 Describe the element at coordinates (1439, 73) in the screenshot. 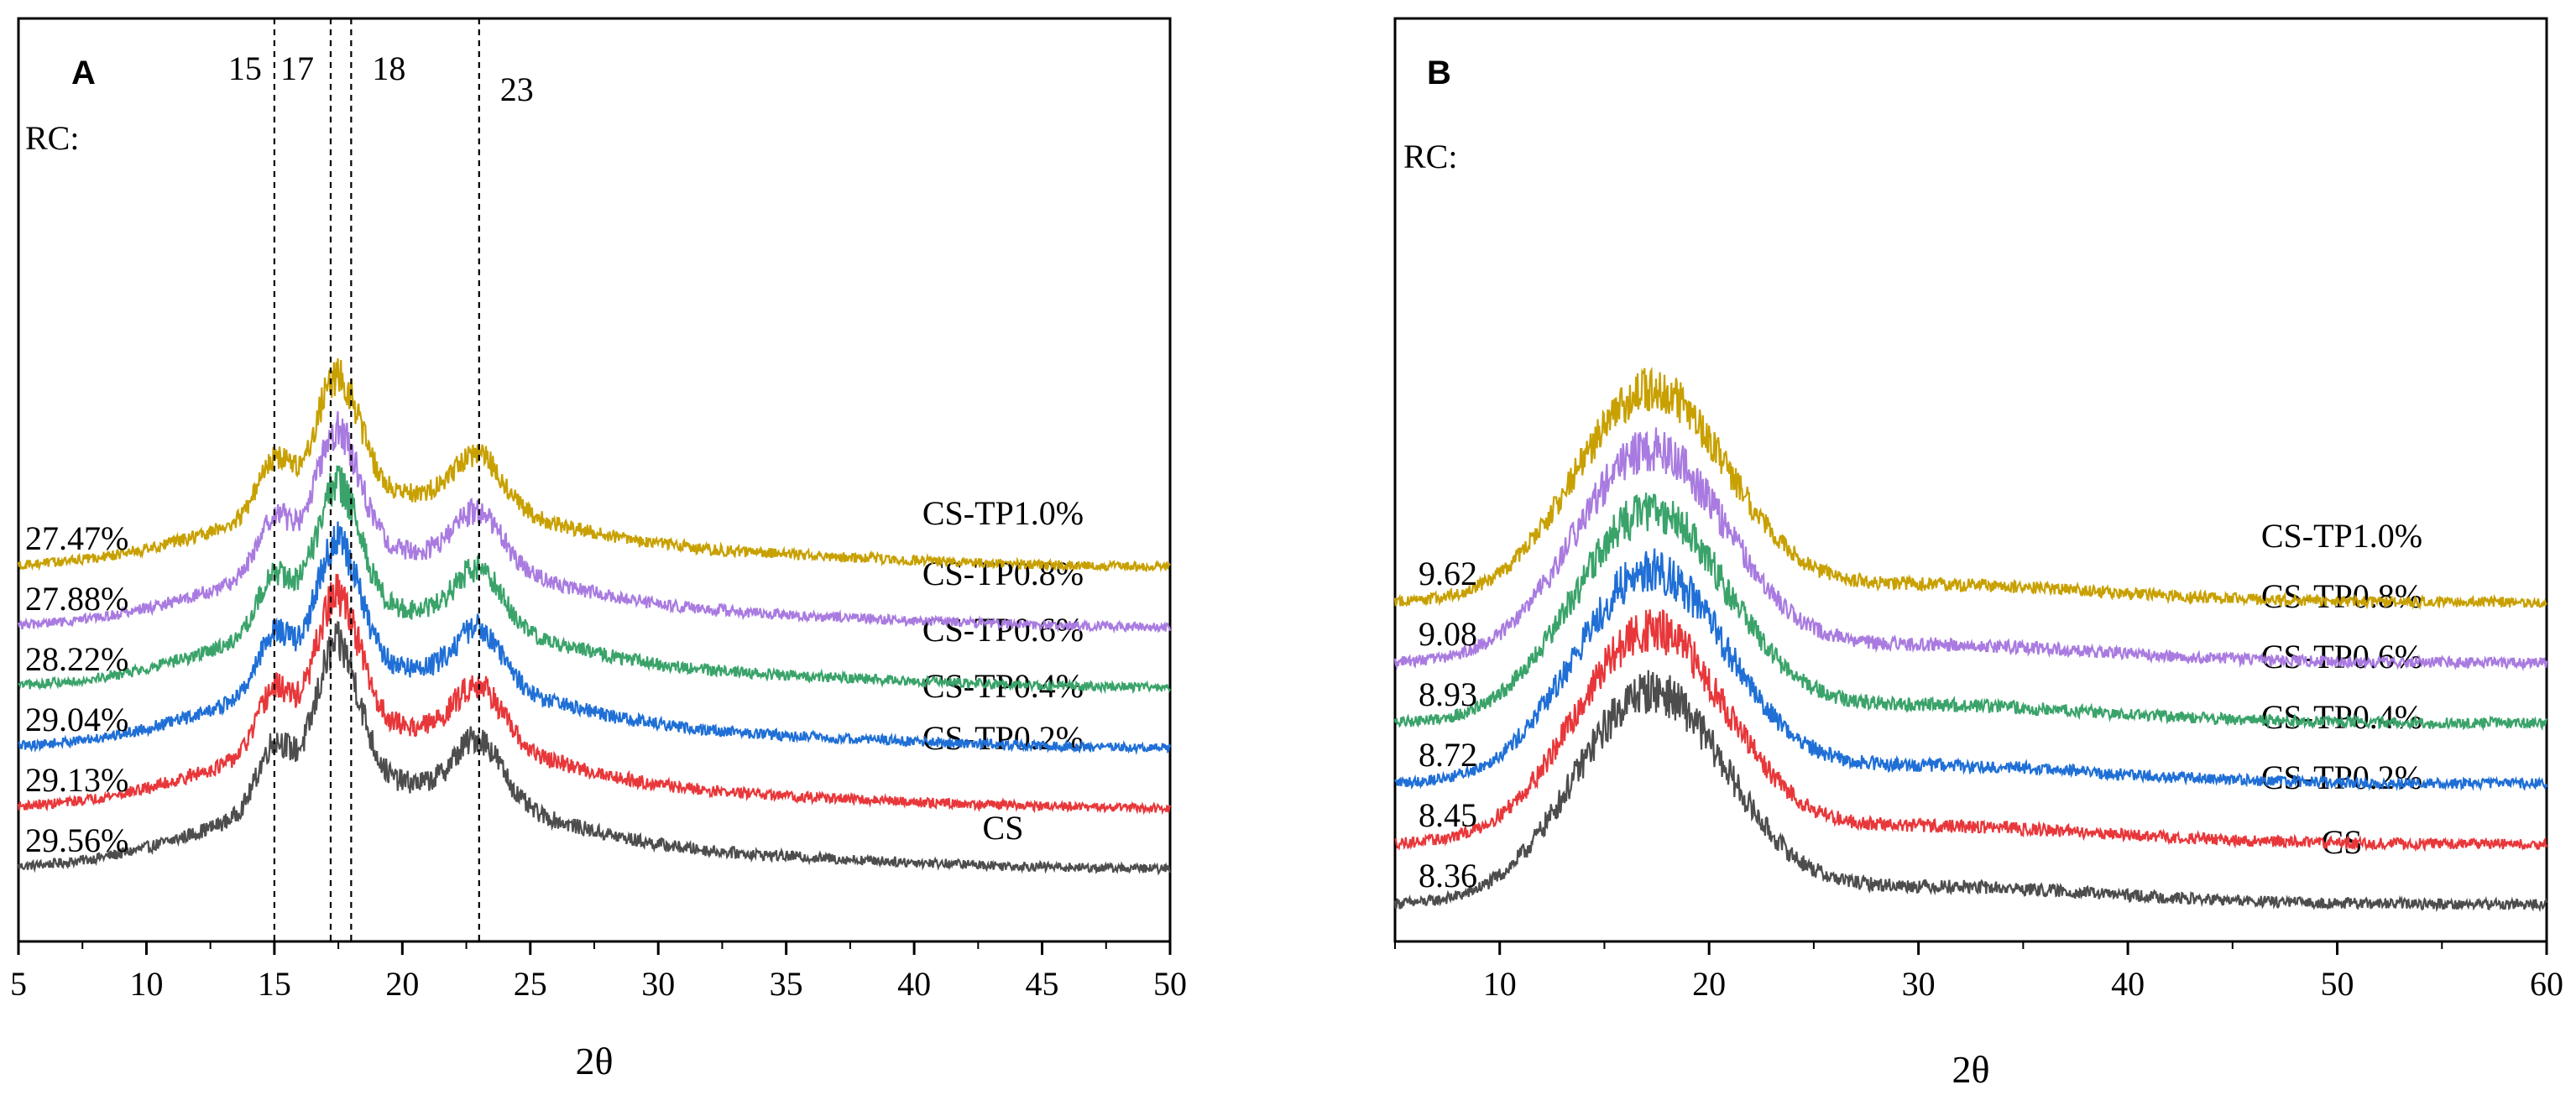

I see `panel-letter: B` at that location.